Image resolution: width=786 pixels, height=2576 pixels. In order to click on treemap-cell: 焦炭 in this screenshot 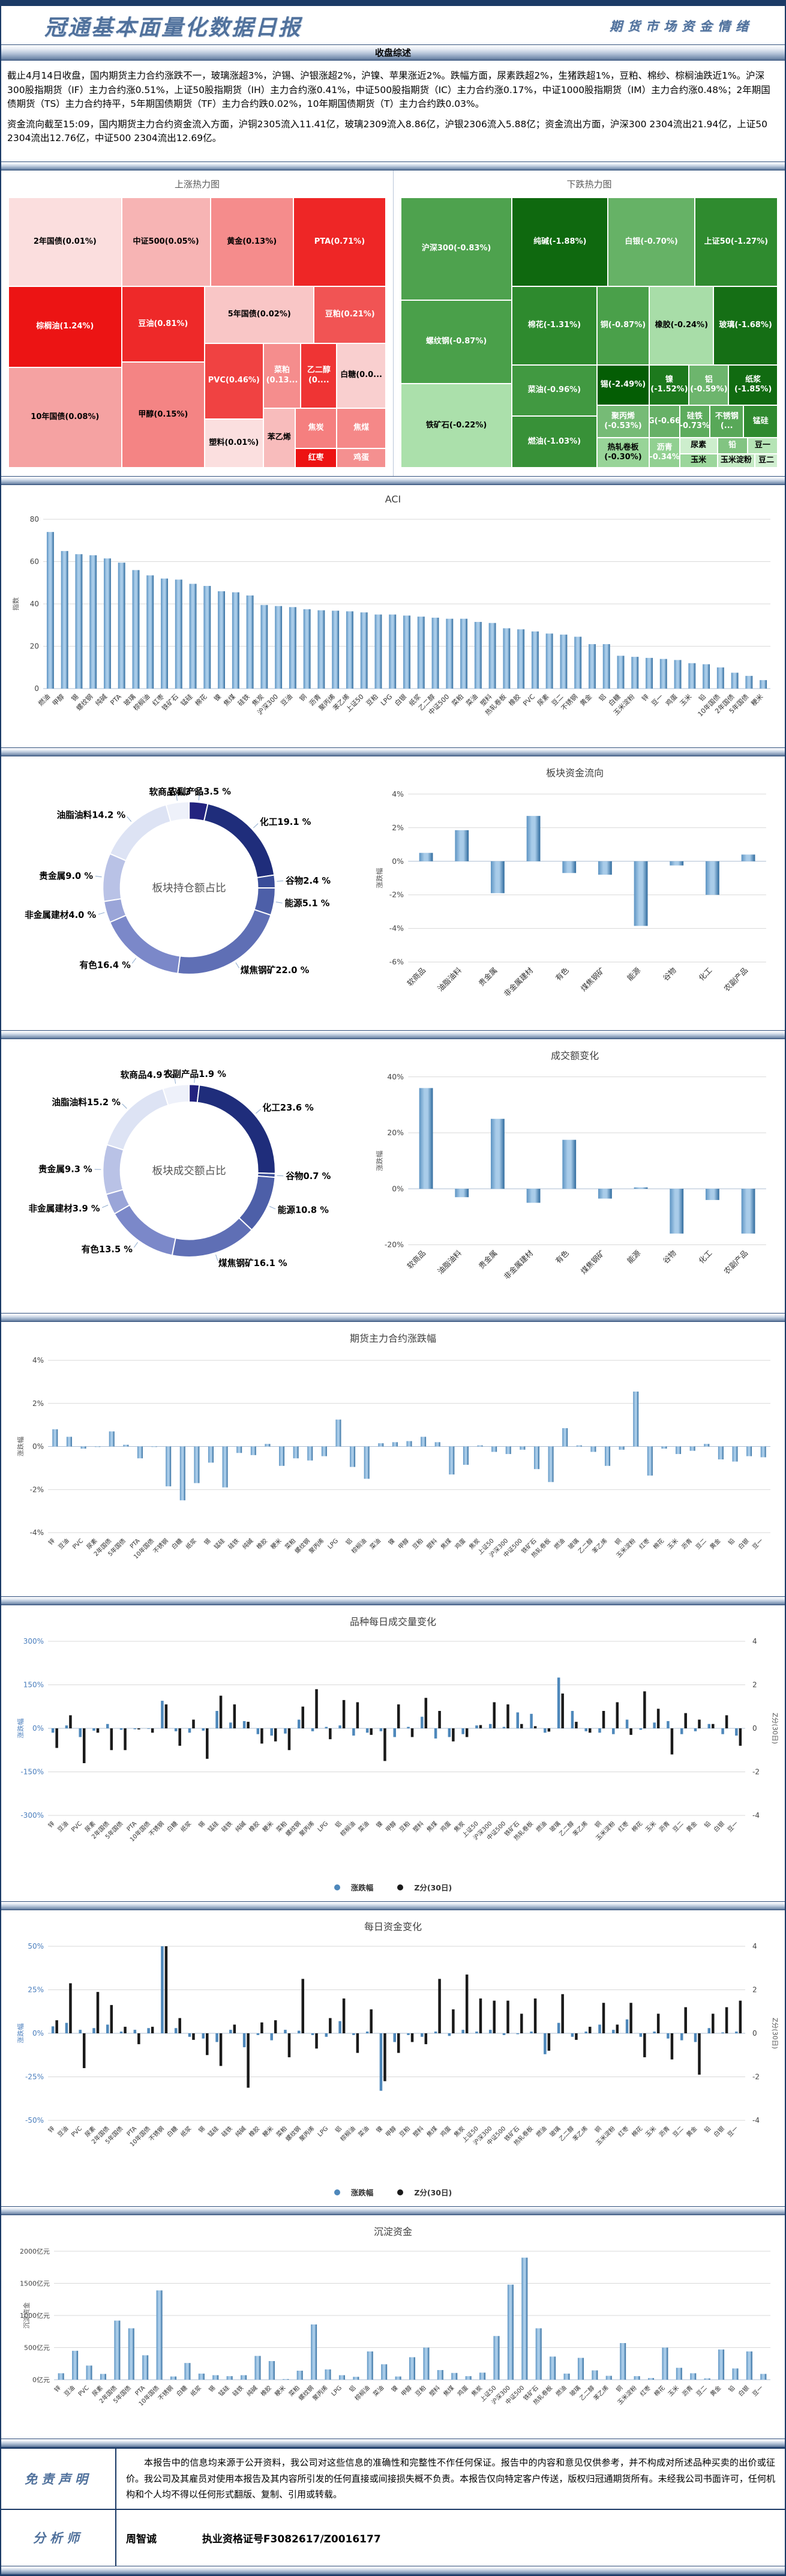, I will do `click(316, 428)`.